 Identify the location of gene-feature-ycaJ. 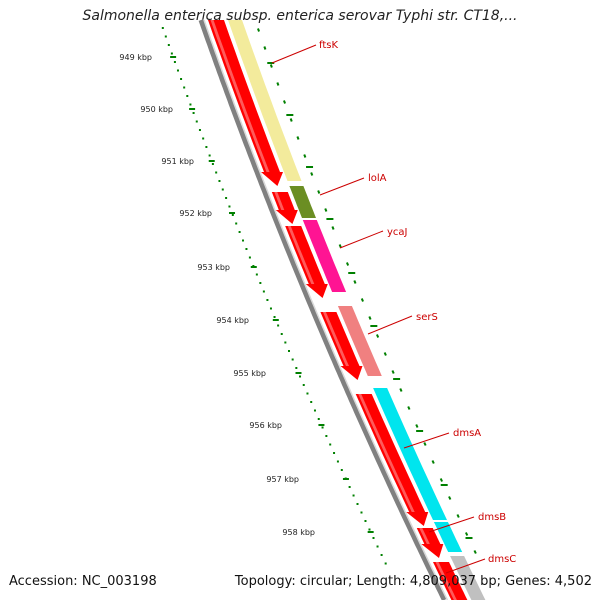
(324, 256).